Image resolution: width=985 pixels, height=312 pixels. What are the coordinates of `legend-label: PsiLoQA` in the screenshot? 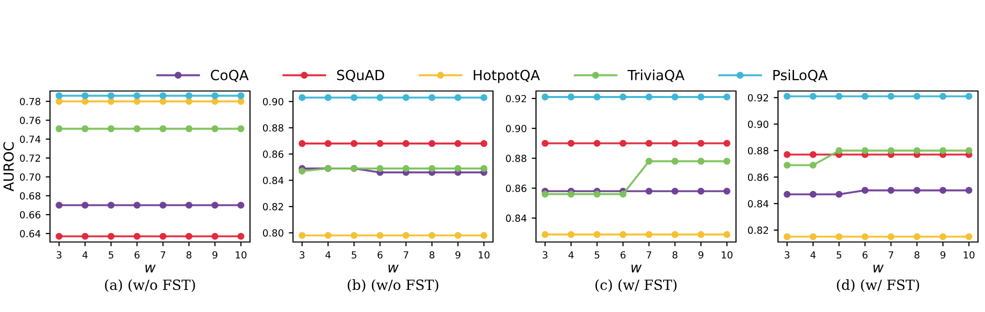 It's located at (800, 76).